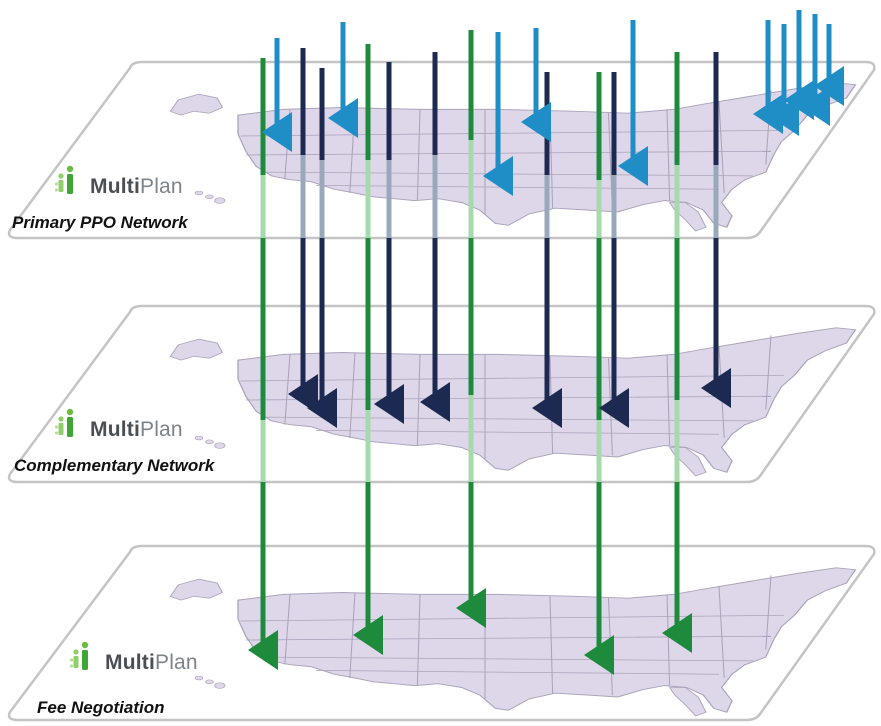 The image size is (881, 726). What do you see at coordinates (101, 707) in the screenshot?
I see `layer-label-fee: Fee Negotiation` at bounding box center [101, 707].